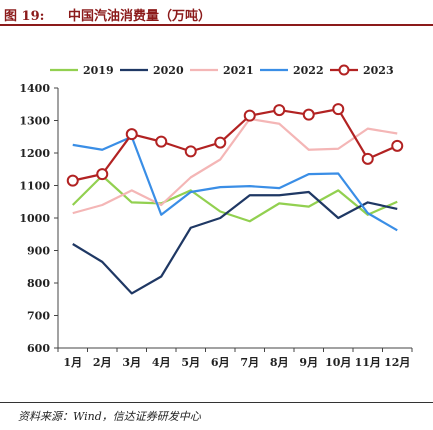  Describe the element at coordinates (368, 362) in the screenshot. I see `x-tick-label: 11月` at that location.